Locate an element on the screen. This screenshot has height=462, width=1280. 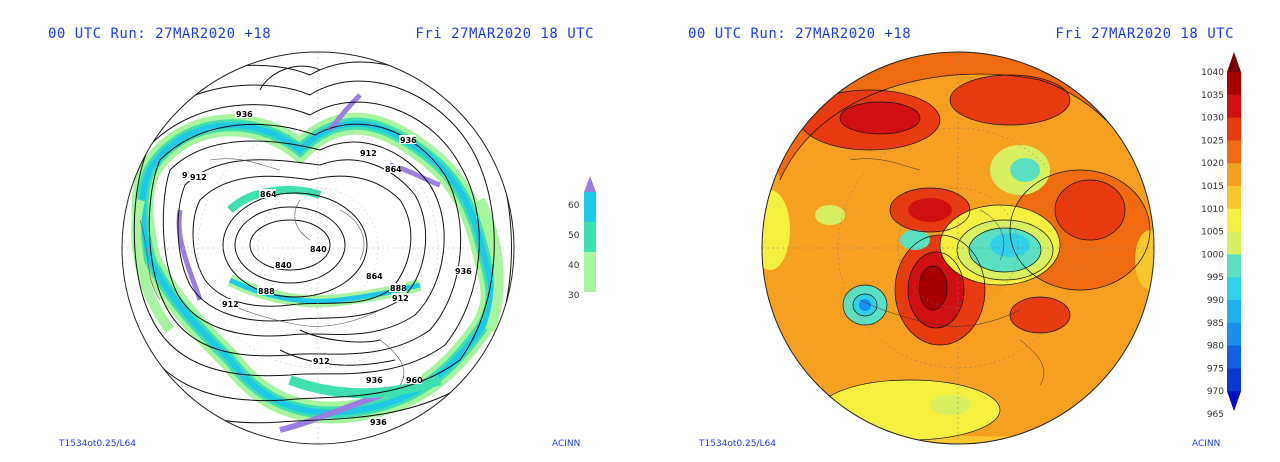
left-model-label: T1534ot0.25/L64 is located at coordinates (97, 444).